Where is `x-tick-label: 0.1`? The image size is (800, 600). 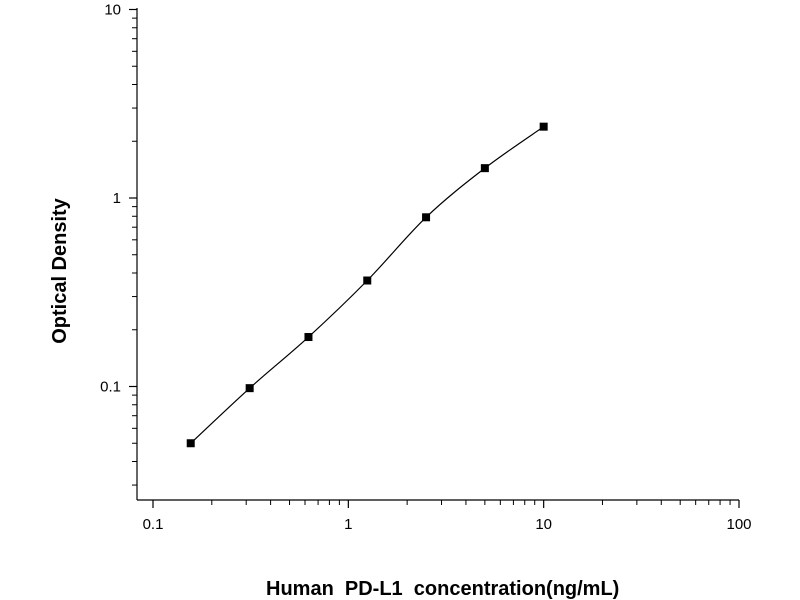 x-tick-label: 0.1 is located at coordinates (153, 524).